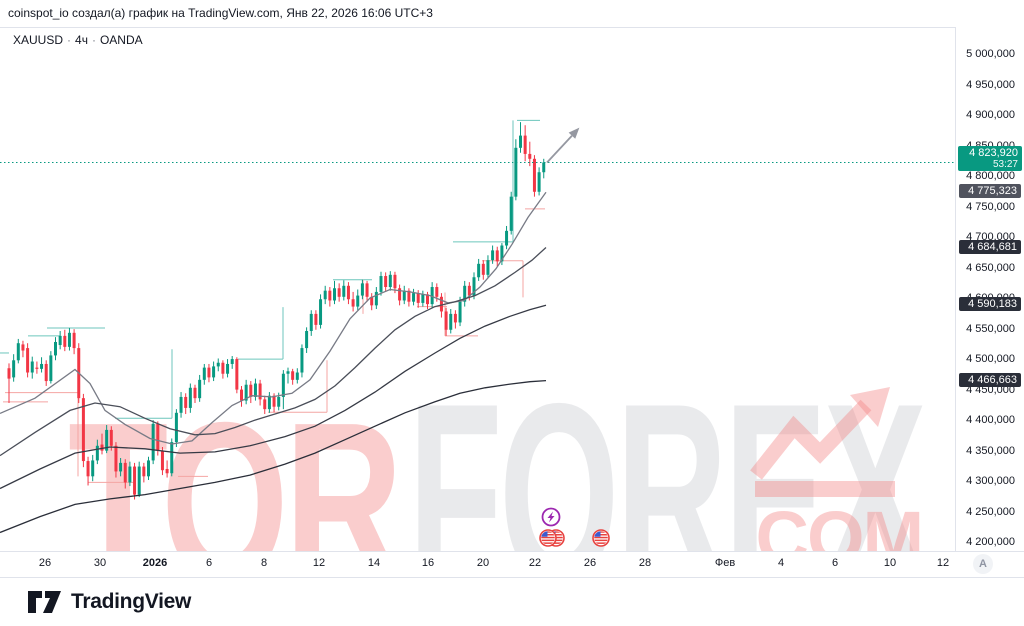  I want to click on tradingview-logo: TradingView, so click(109, 602).